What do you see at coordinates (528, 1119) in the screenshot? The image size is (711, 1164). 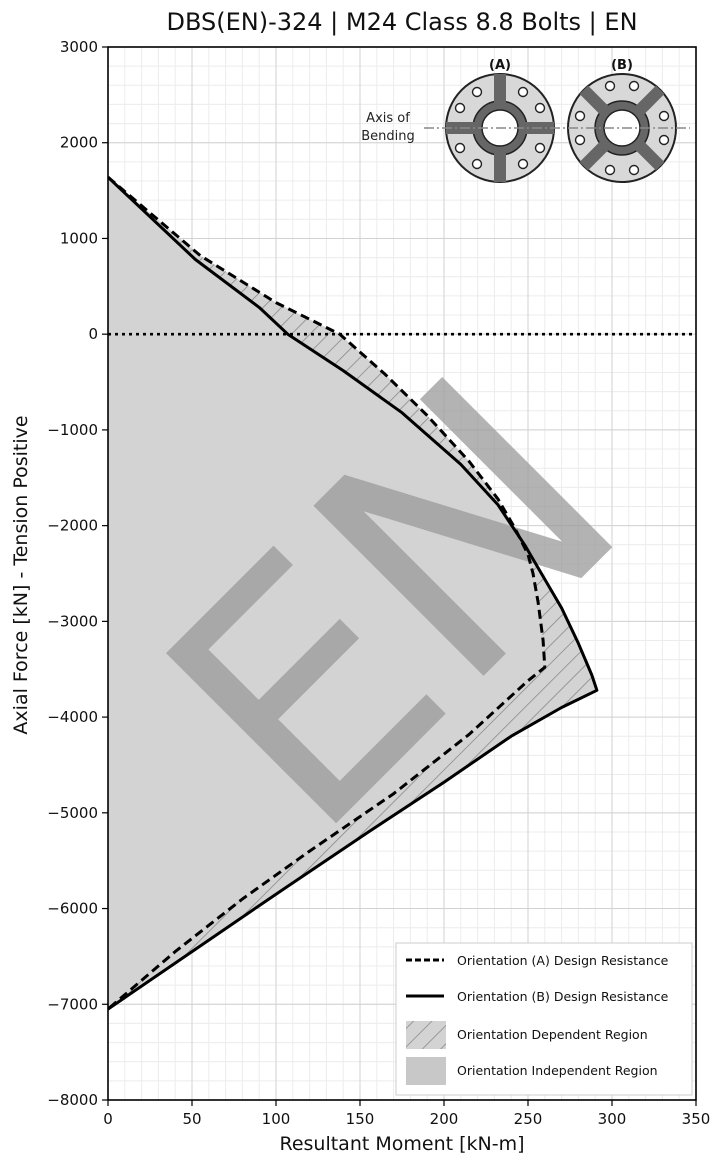 I see `x-tick-label: 250` at bounding box center [528, 1119].